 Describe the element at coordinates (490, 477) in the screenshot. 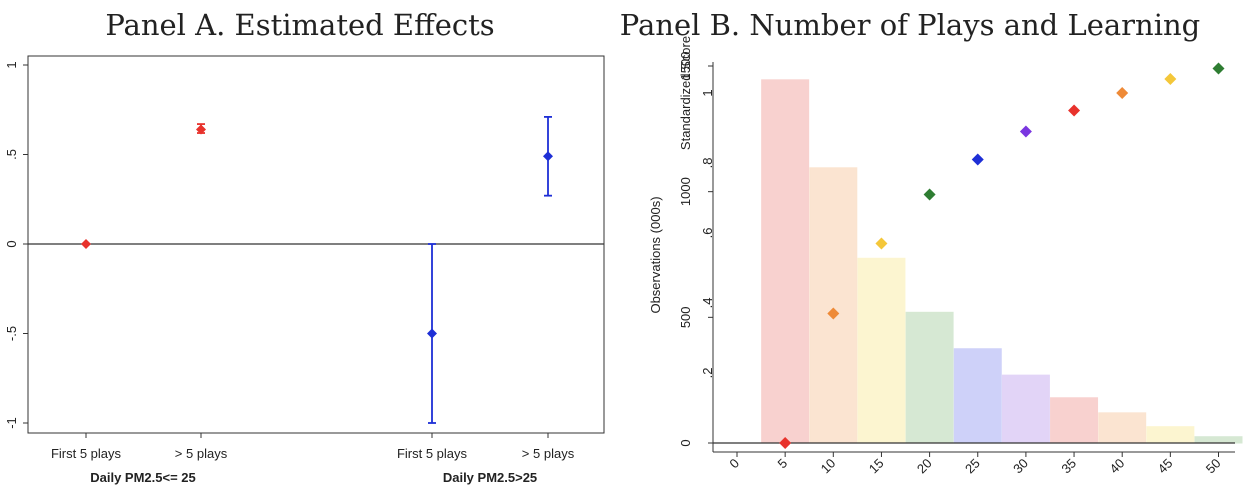

I see `group-label: Daily PM2.5>25` at that location.